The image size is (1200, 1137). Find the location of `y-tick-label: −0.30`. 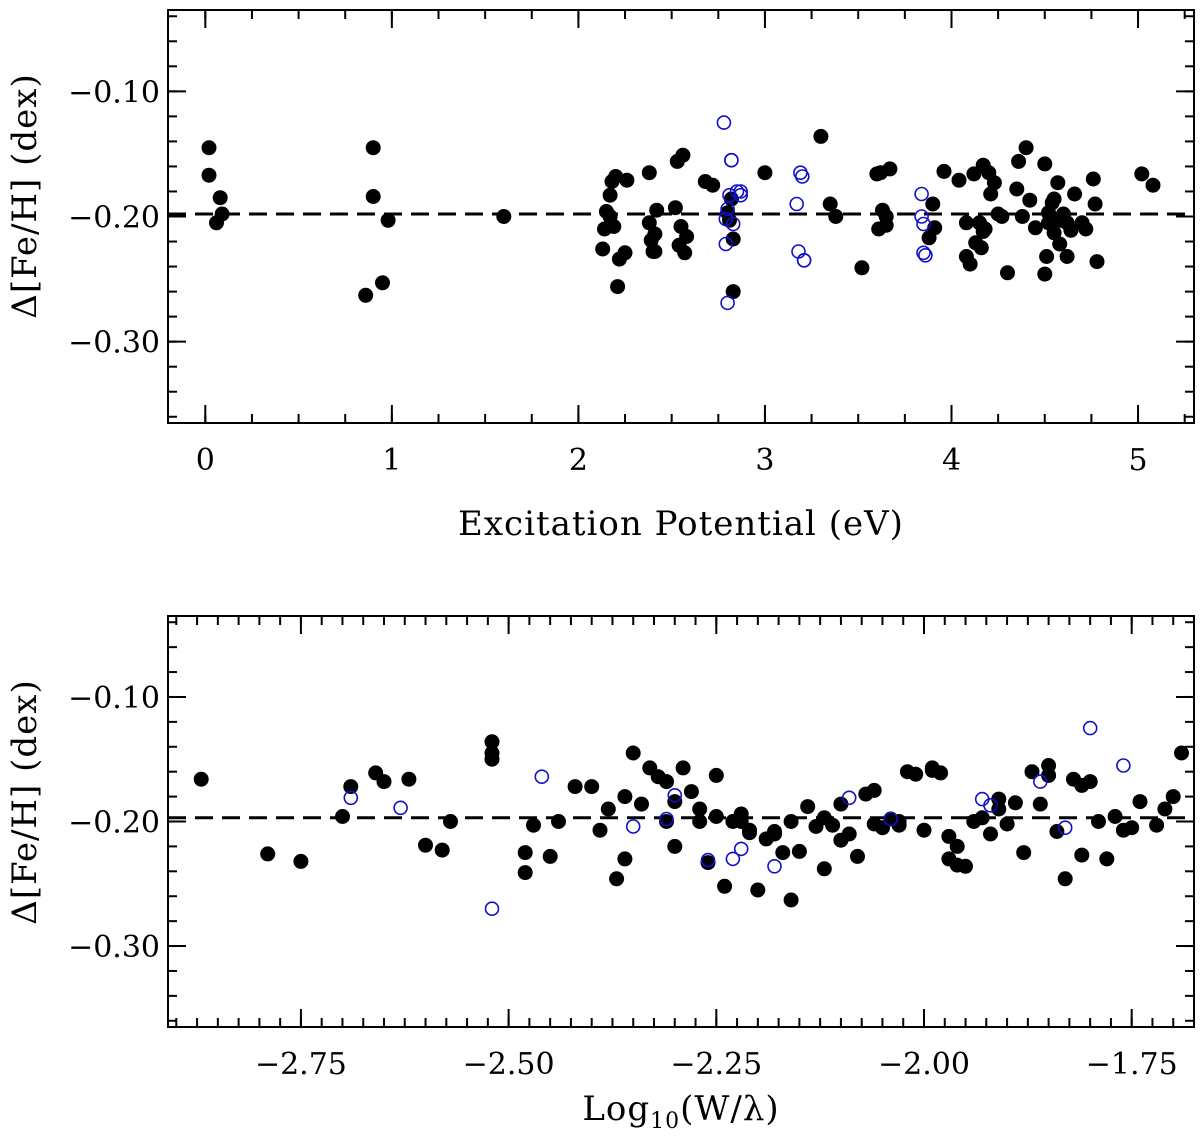

y-tick-label: −0.30 is located at coordinates (114, 947).